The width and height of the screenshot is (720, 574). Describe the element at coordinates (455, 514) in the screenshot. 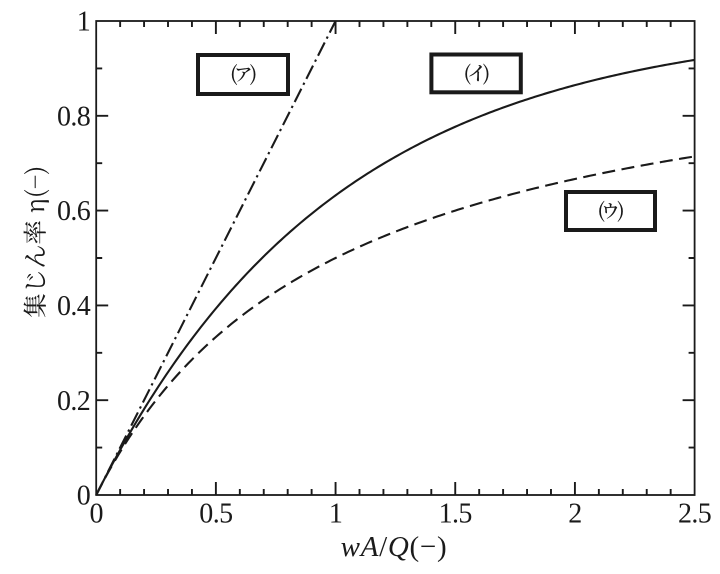

I see `svg-text: 1.5` at that location.